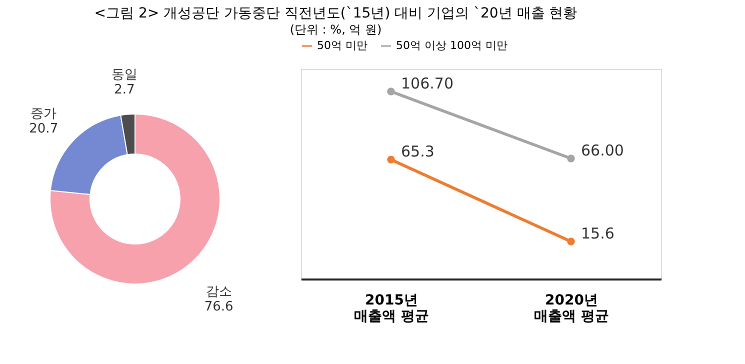 The height and width of the screenshot is (364, 745). Describe the element at coordinates (219, 292) in the screenshot. I see `slice-label: 감소` at that location.